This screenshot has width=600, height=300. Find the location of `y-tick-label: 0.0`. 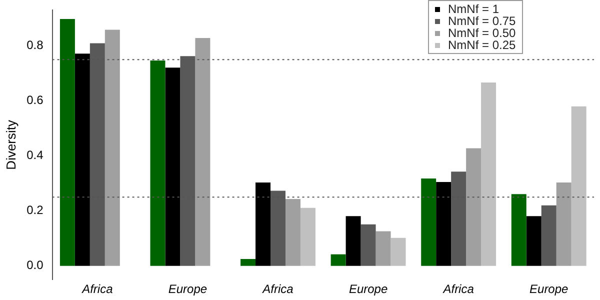

y-tick-label: 0.0 is located at coordinates (35, 265).